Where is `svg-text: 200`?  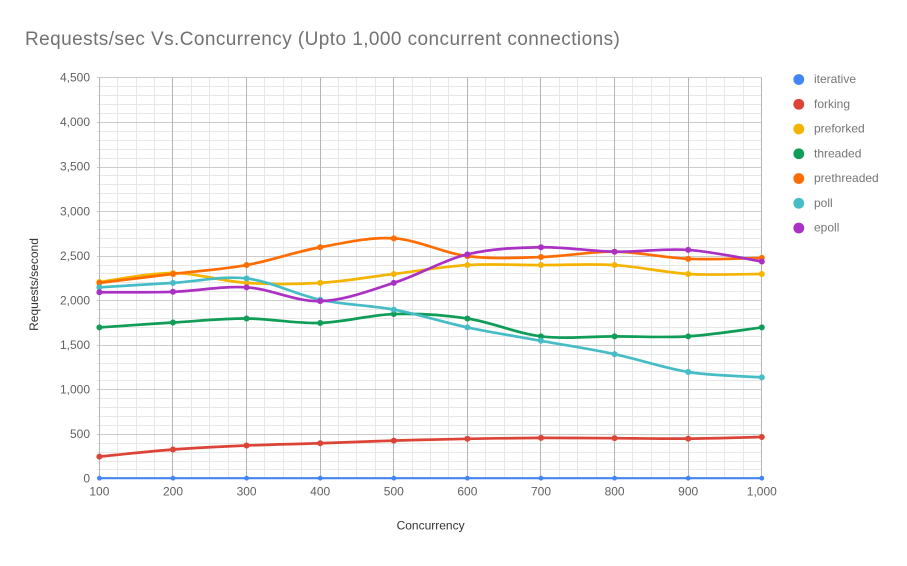 svg-text: 200 is located at coordinates (173, 492).